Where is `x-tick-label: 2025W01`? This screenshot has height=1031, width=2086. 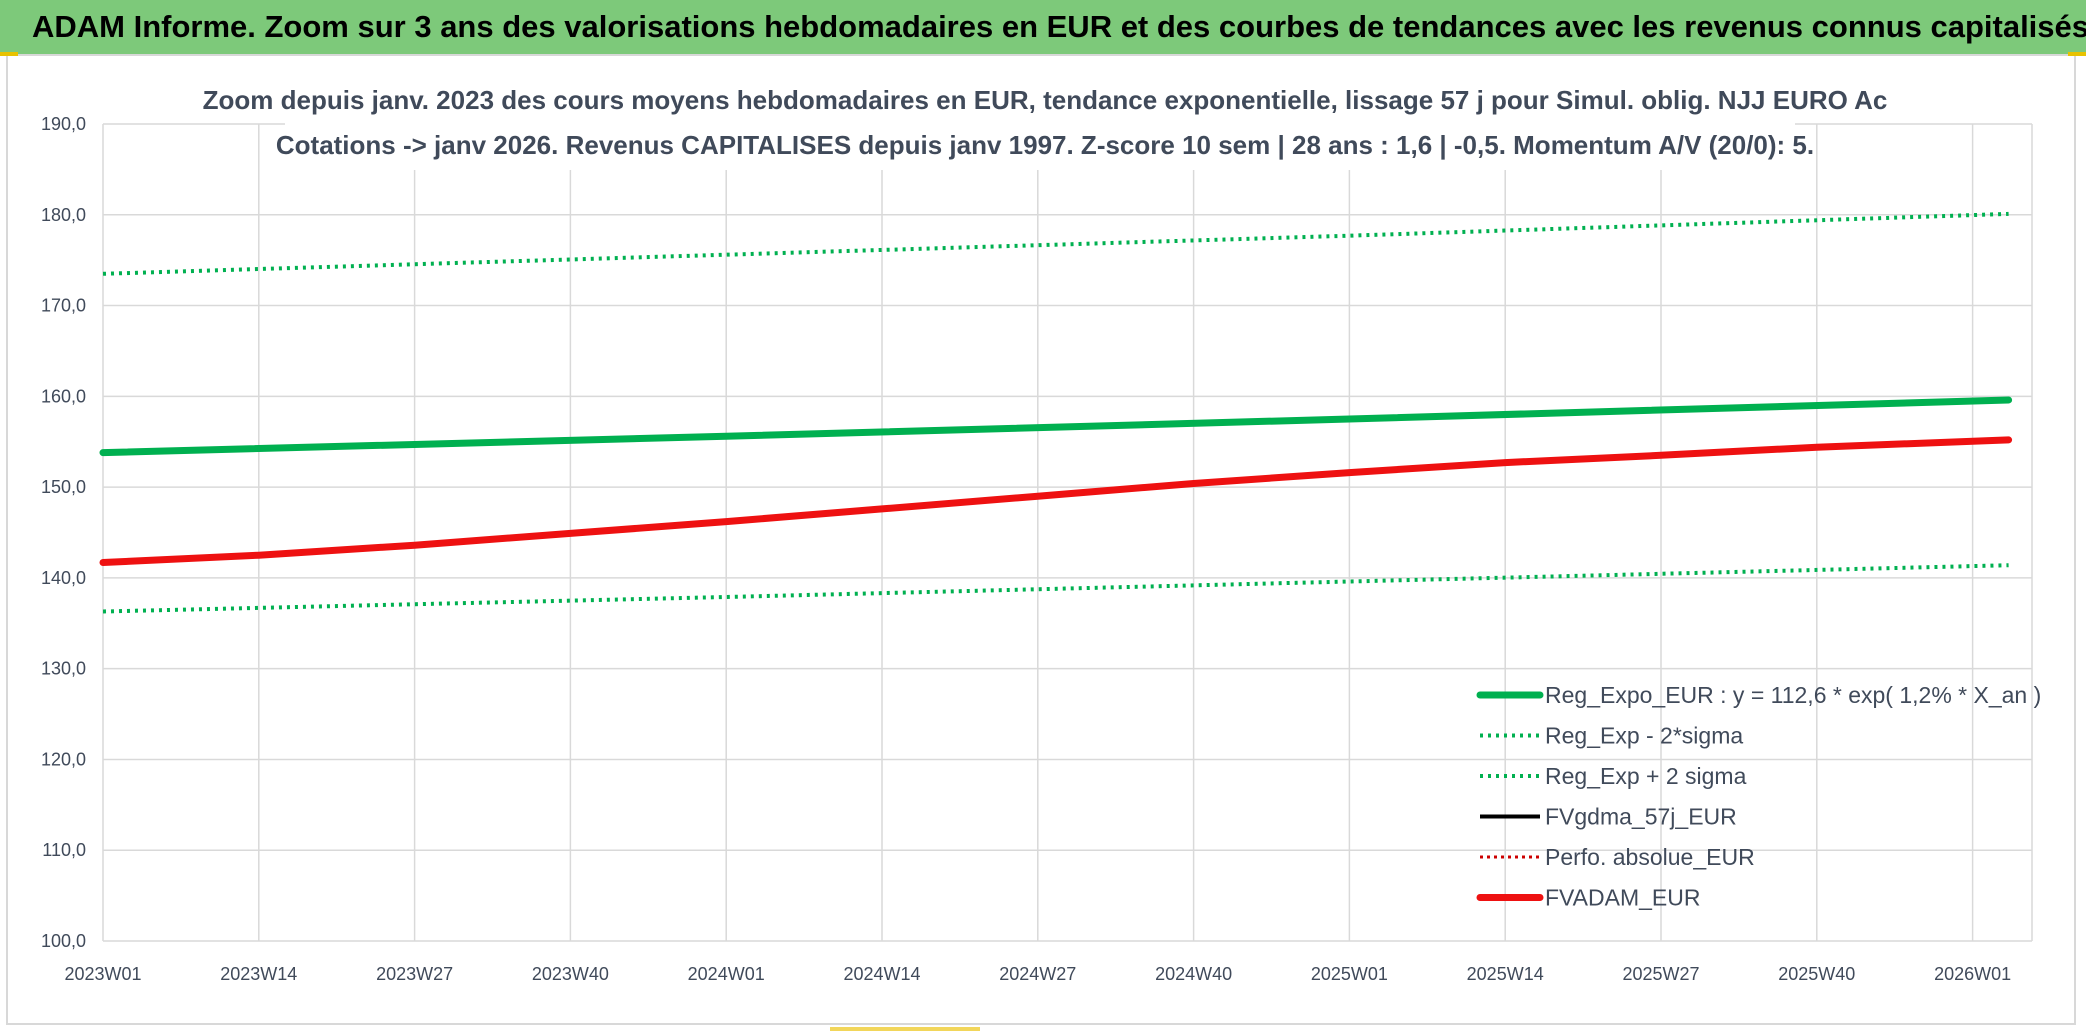
x-tick-label: 2025W01 is located at coordinates (1349, 974).